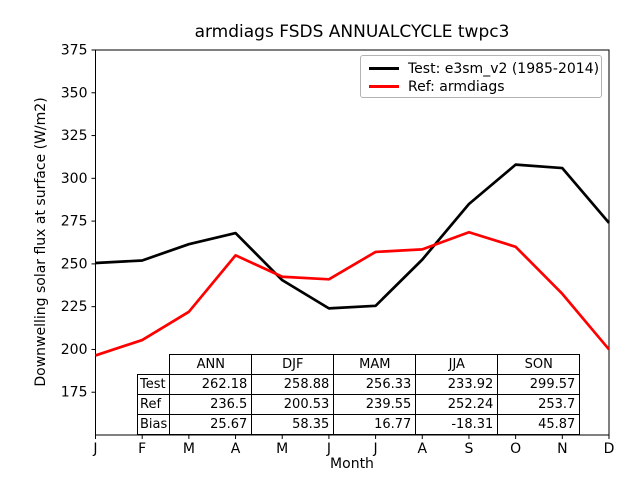 The image size is (640, 480). Describe the element at coordinates (352, 32) in the screenshot. I see `chart-title: armdiags FSDS ANNUALCYCLE twpc3` at that location.